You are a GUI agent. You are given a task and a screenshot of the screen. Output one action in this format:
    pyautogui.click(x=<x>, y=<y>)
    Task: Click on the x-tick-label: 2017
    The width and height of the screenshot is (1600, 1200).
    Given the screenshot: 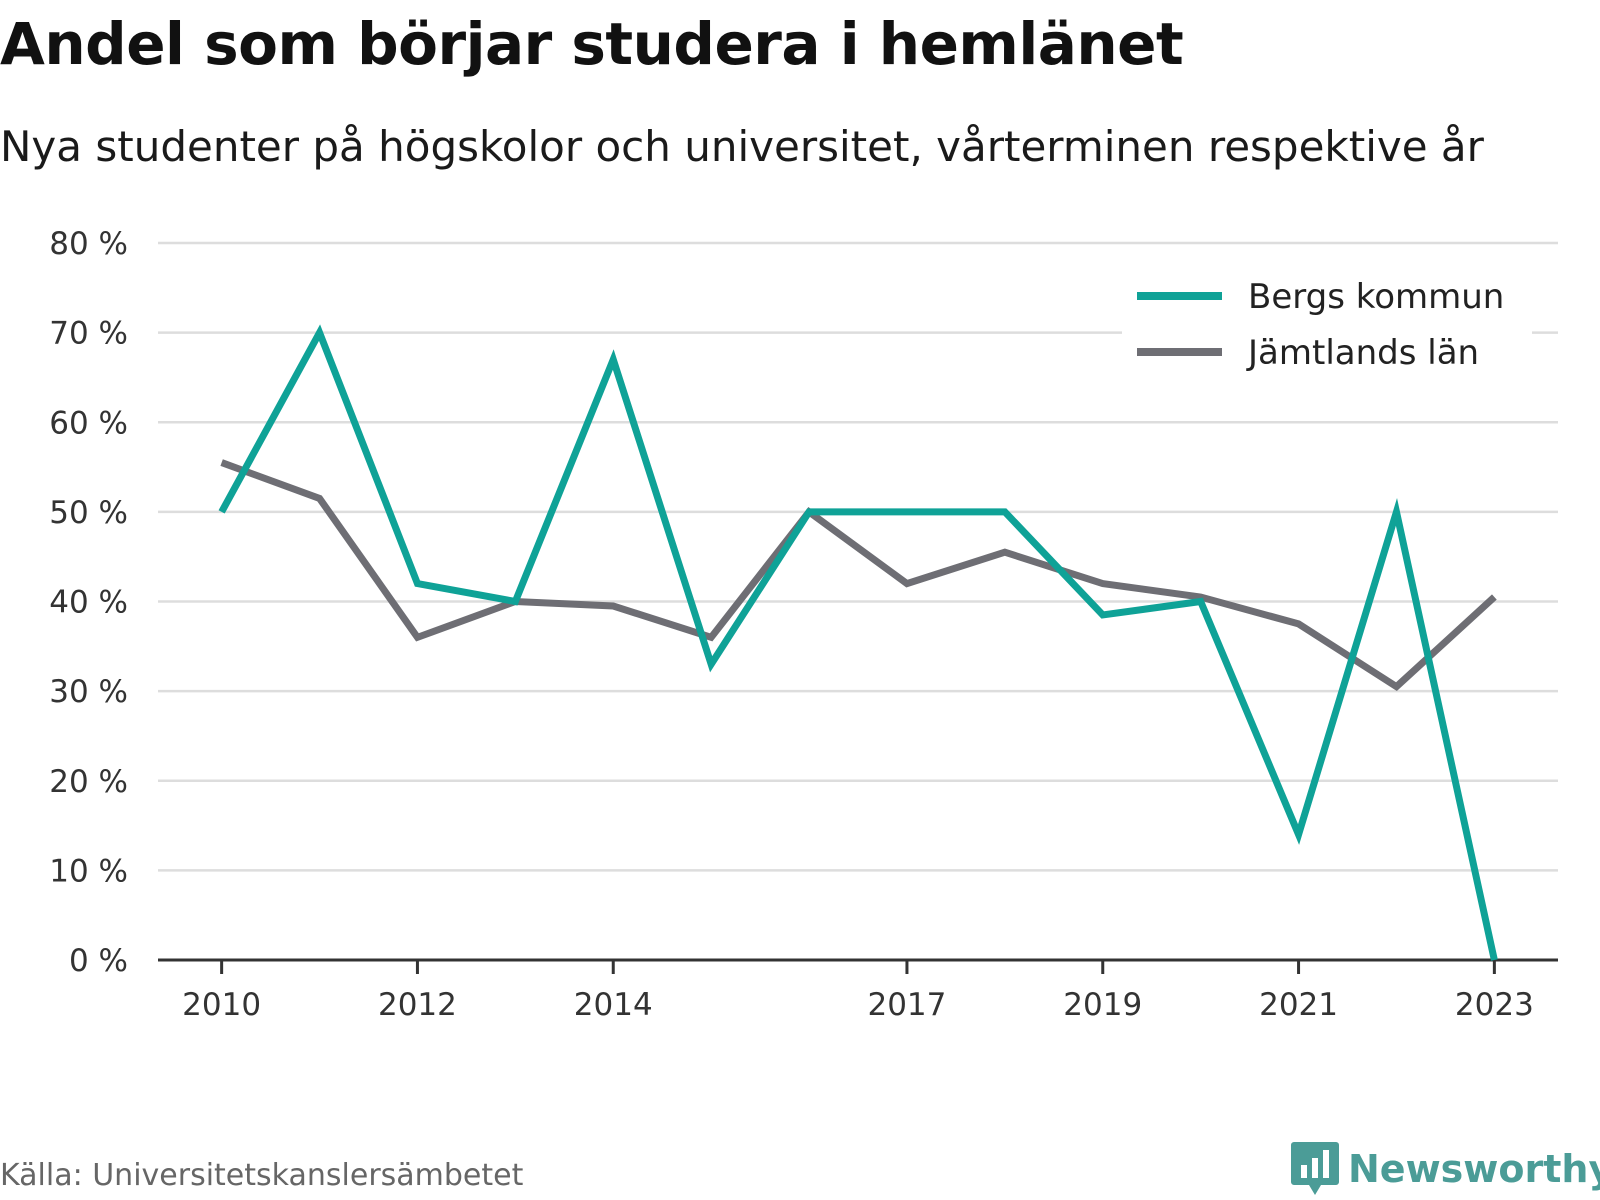 What is the action you would take?
    pyautogui.click(x=906, y=1005)
    